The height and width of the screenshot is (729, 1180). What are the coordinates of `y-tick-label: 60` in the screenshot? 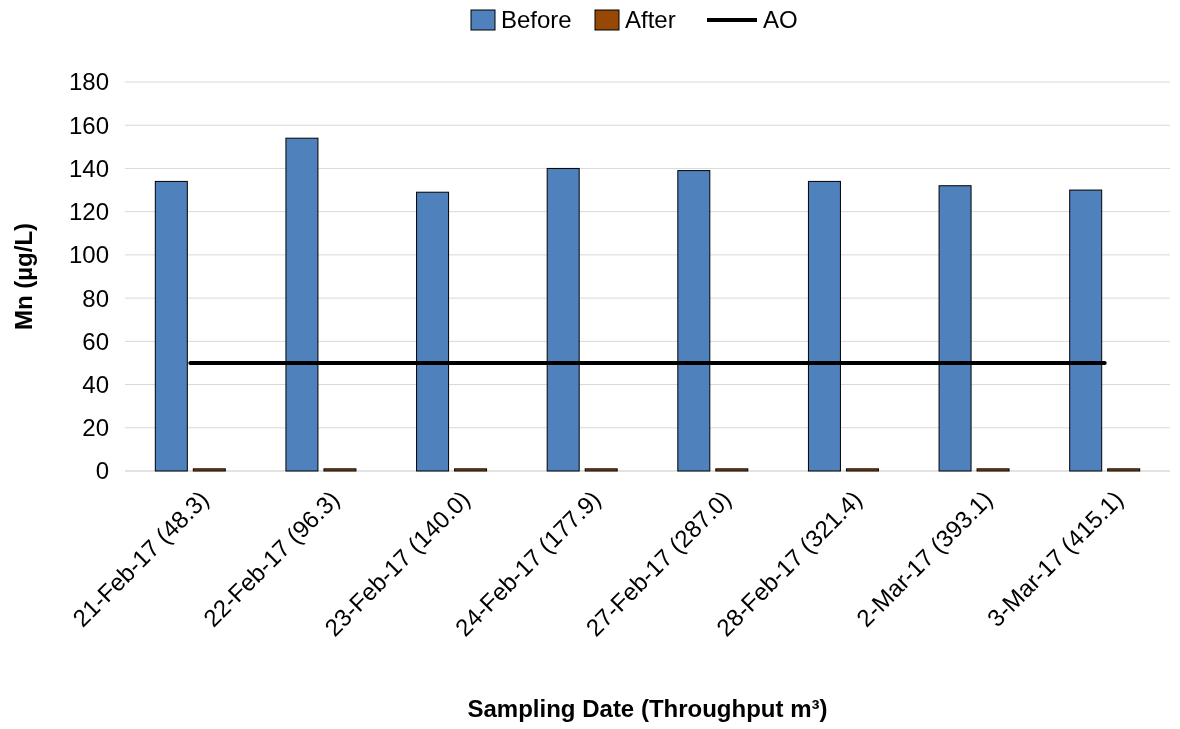 It's located at (95, 341).